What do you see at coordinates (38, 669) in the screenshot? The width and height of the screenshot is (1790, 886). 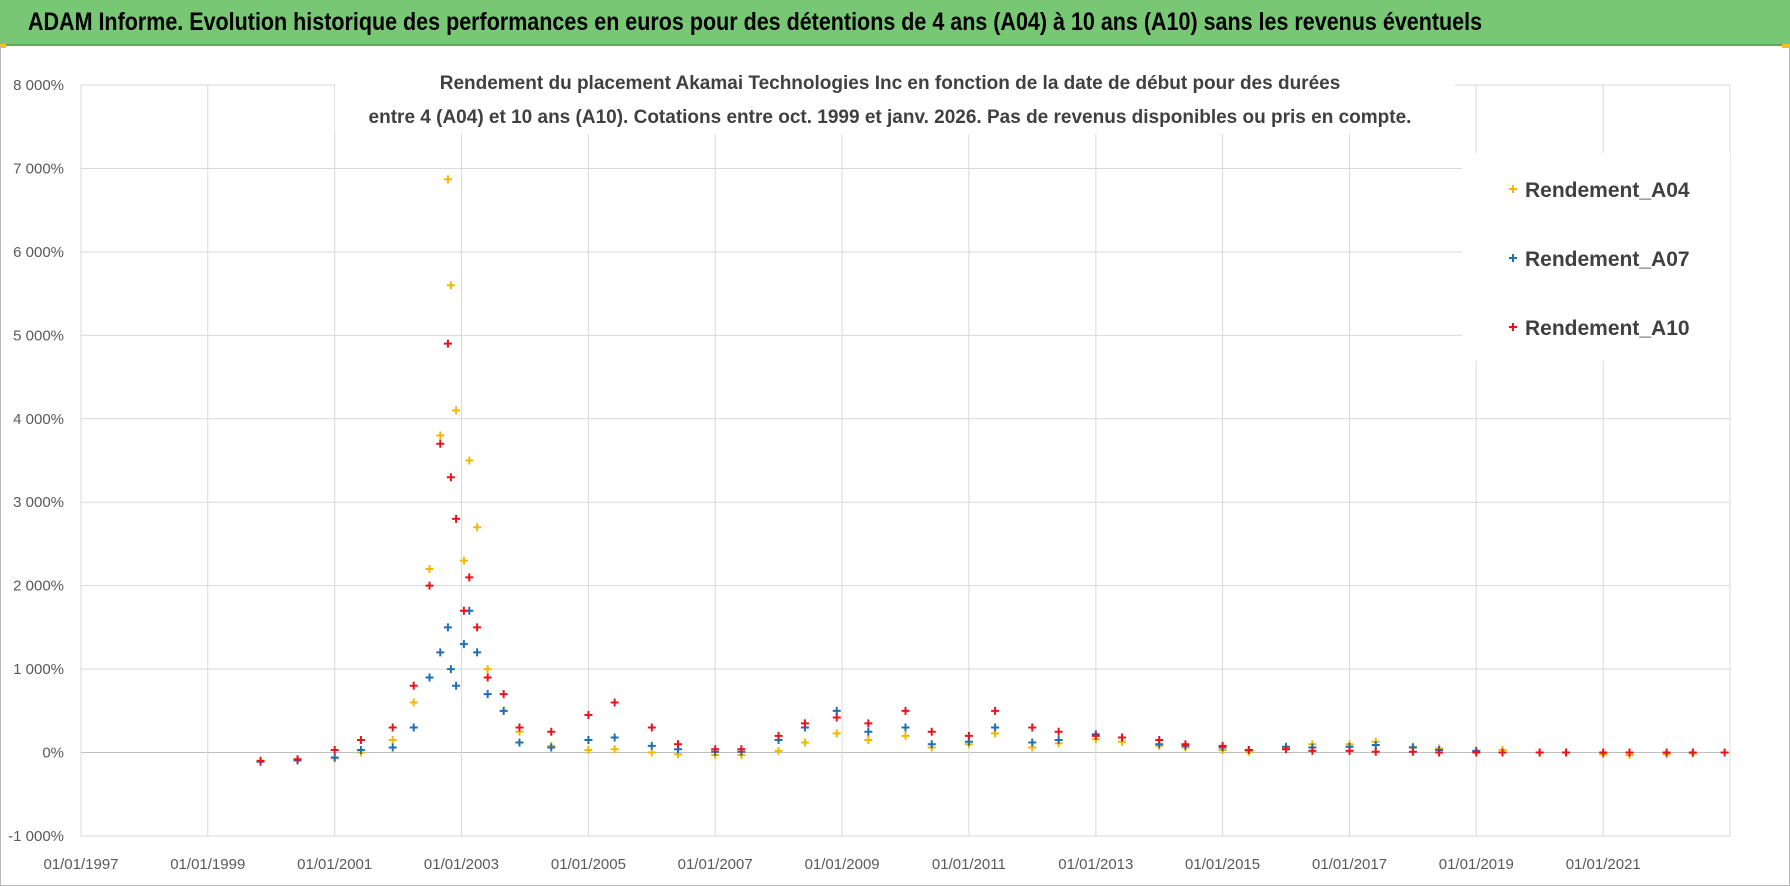 I see `y-tick-label: 1 000%` at bounding box center [38, 669].